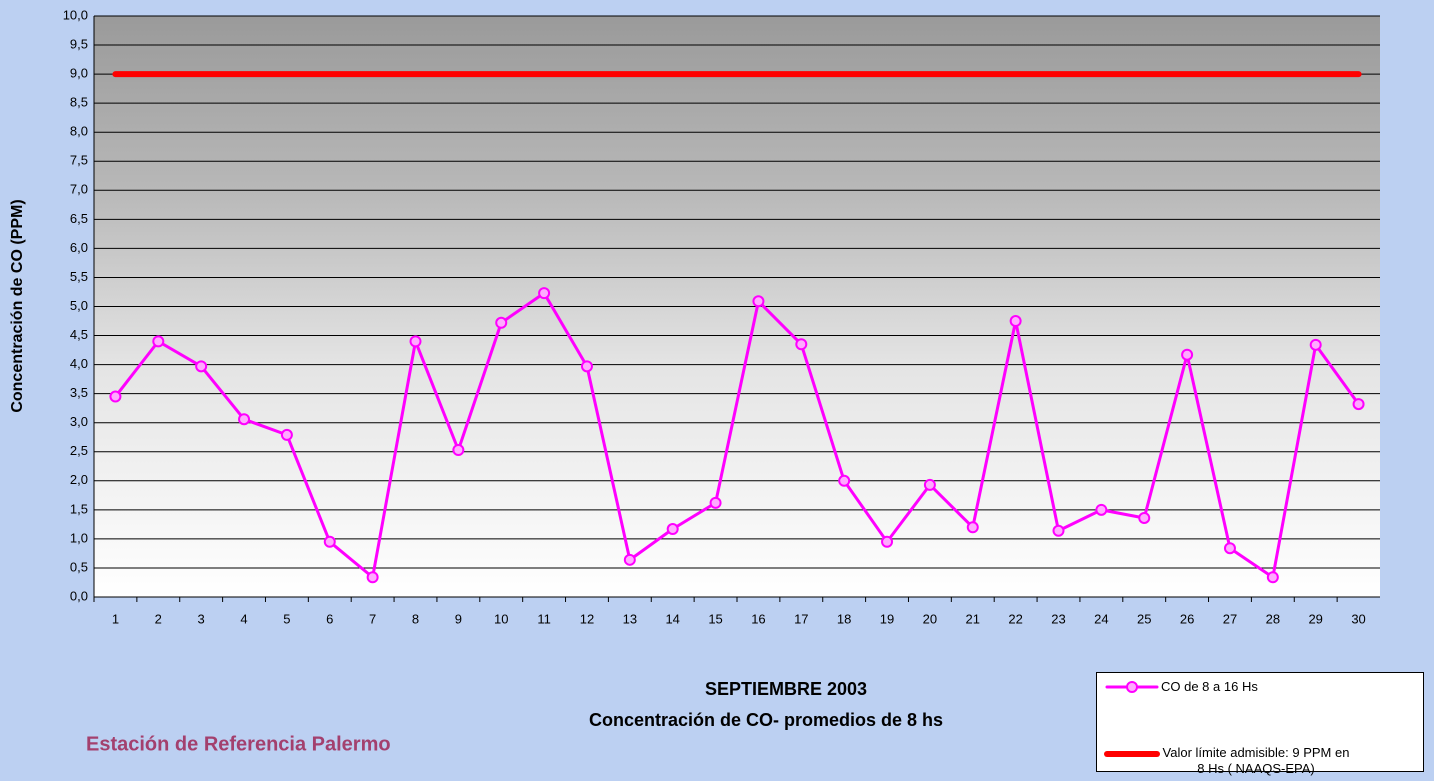 The height and width of the screenshot is (781, 1434). I want to click on x-tick-label: 16, so click(758, 618).